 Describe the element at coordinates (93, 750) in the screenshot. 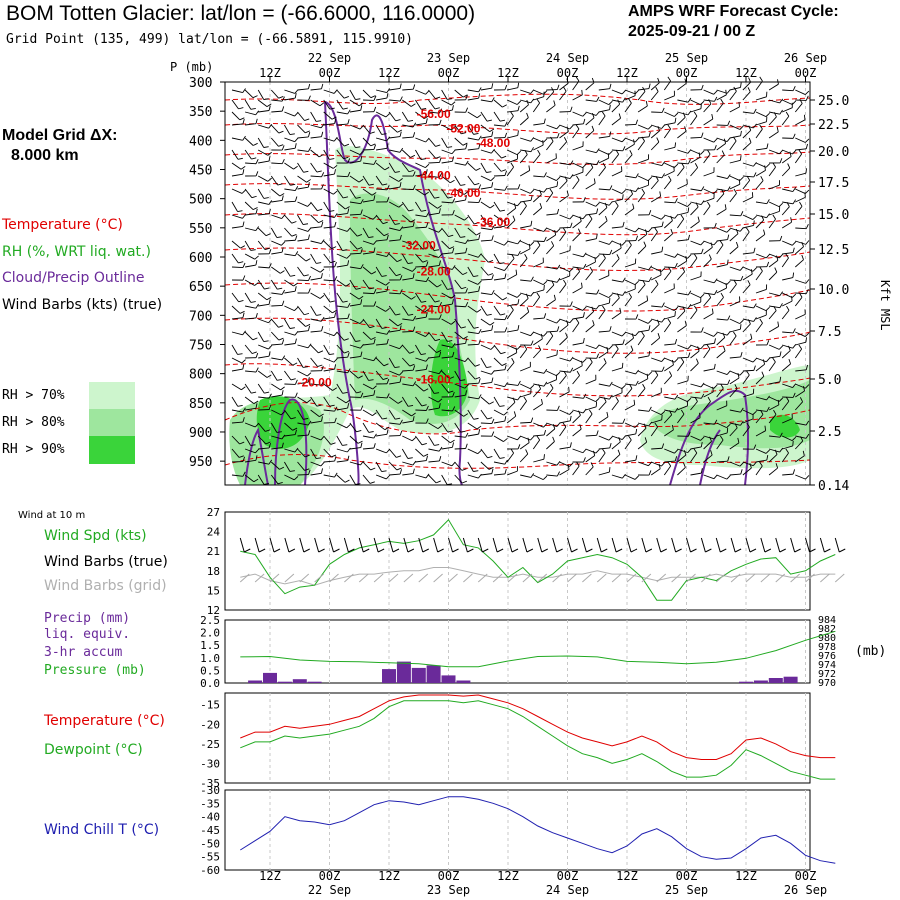

I see `dewpoint-label: Dewpoint (°C)` at that location.